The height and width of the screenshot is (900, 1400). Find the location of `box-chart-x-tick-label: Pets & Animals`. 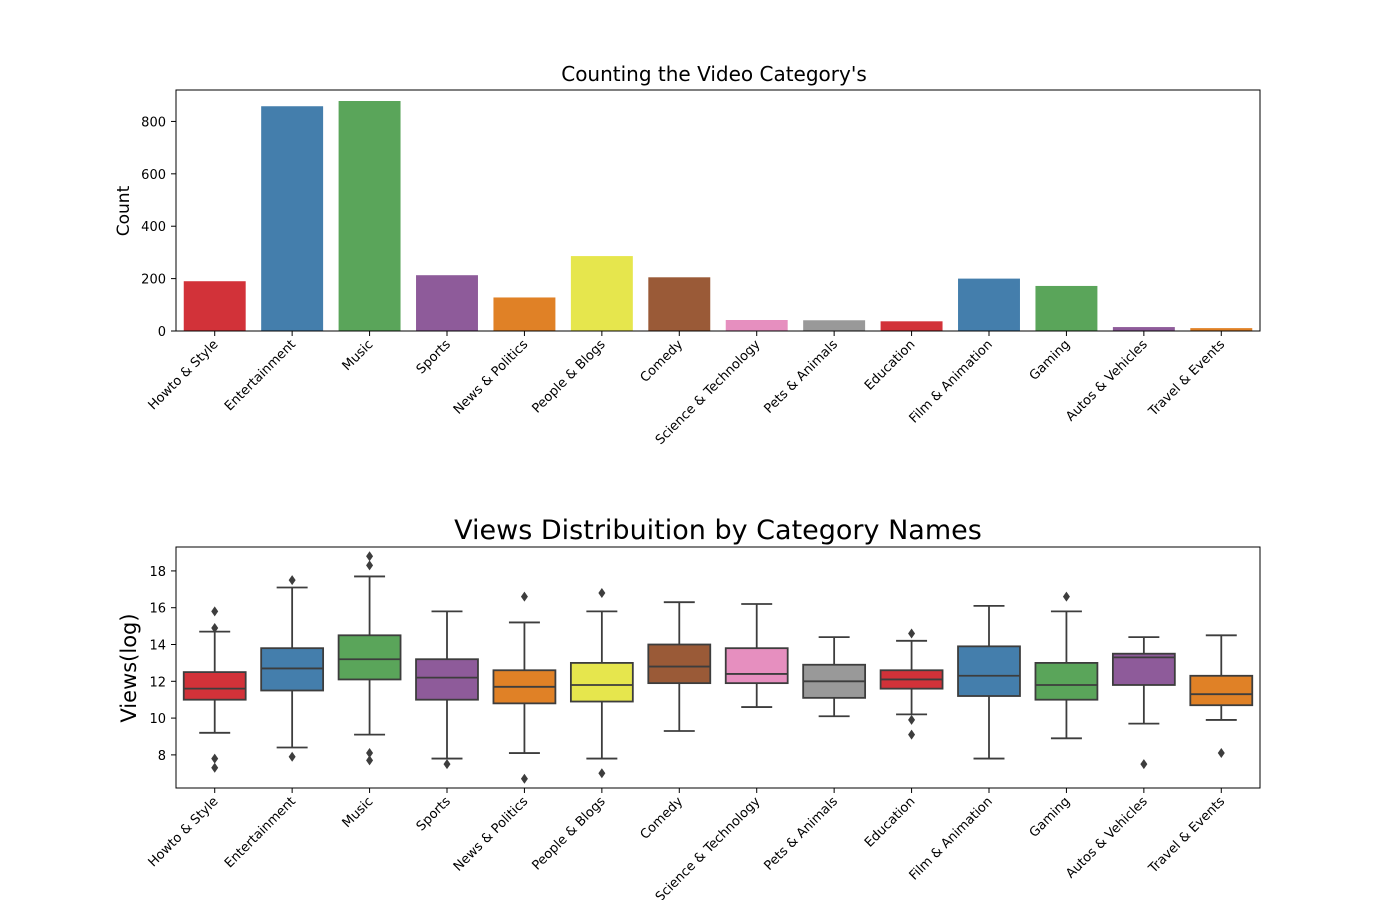

box-chart-x-tick-label: Pets & Animals is located at coordinates (801, 834).